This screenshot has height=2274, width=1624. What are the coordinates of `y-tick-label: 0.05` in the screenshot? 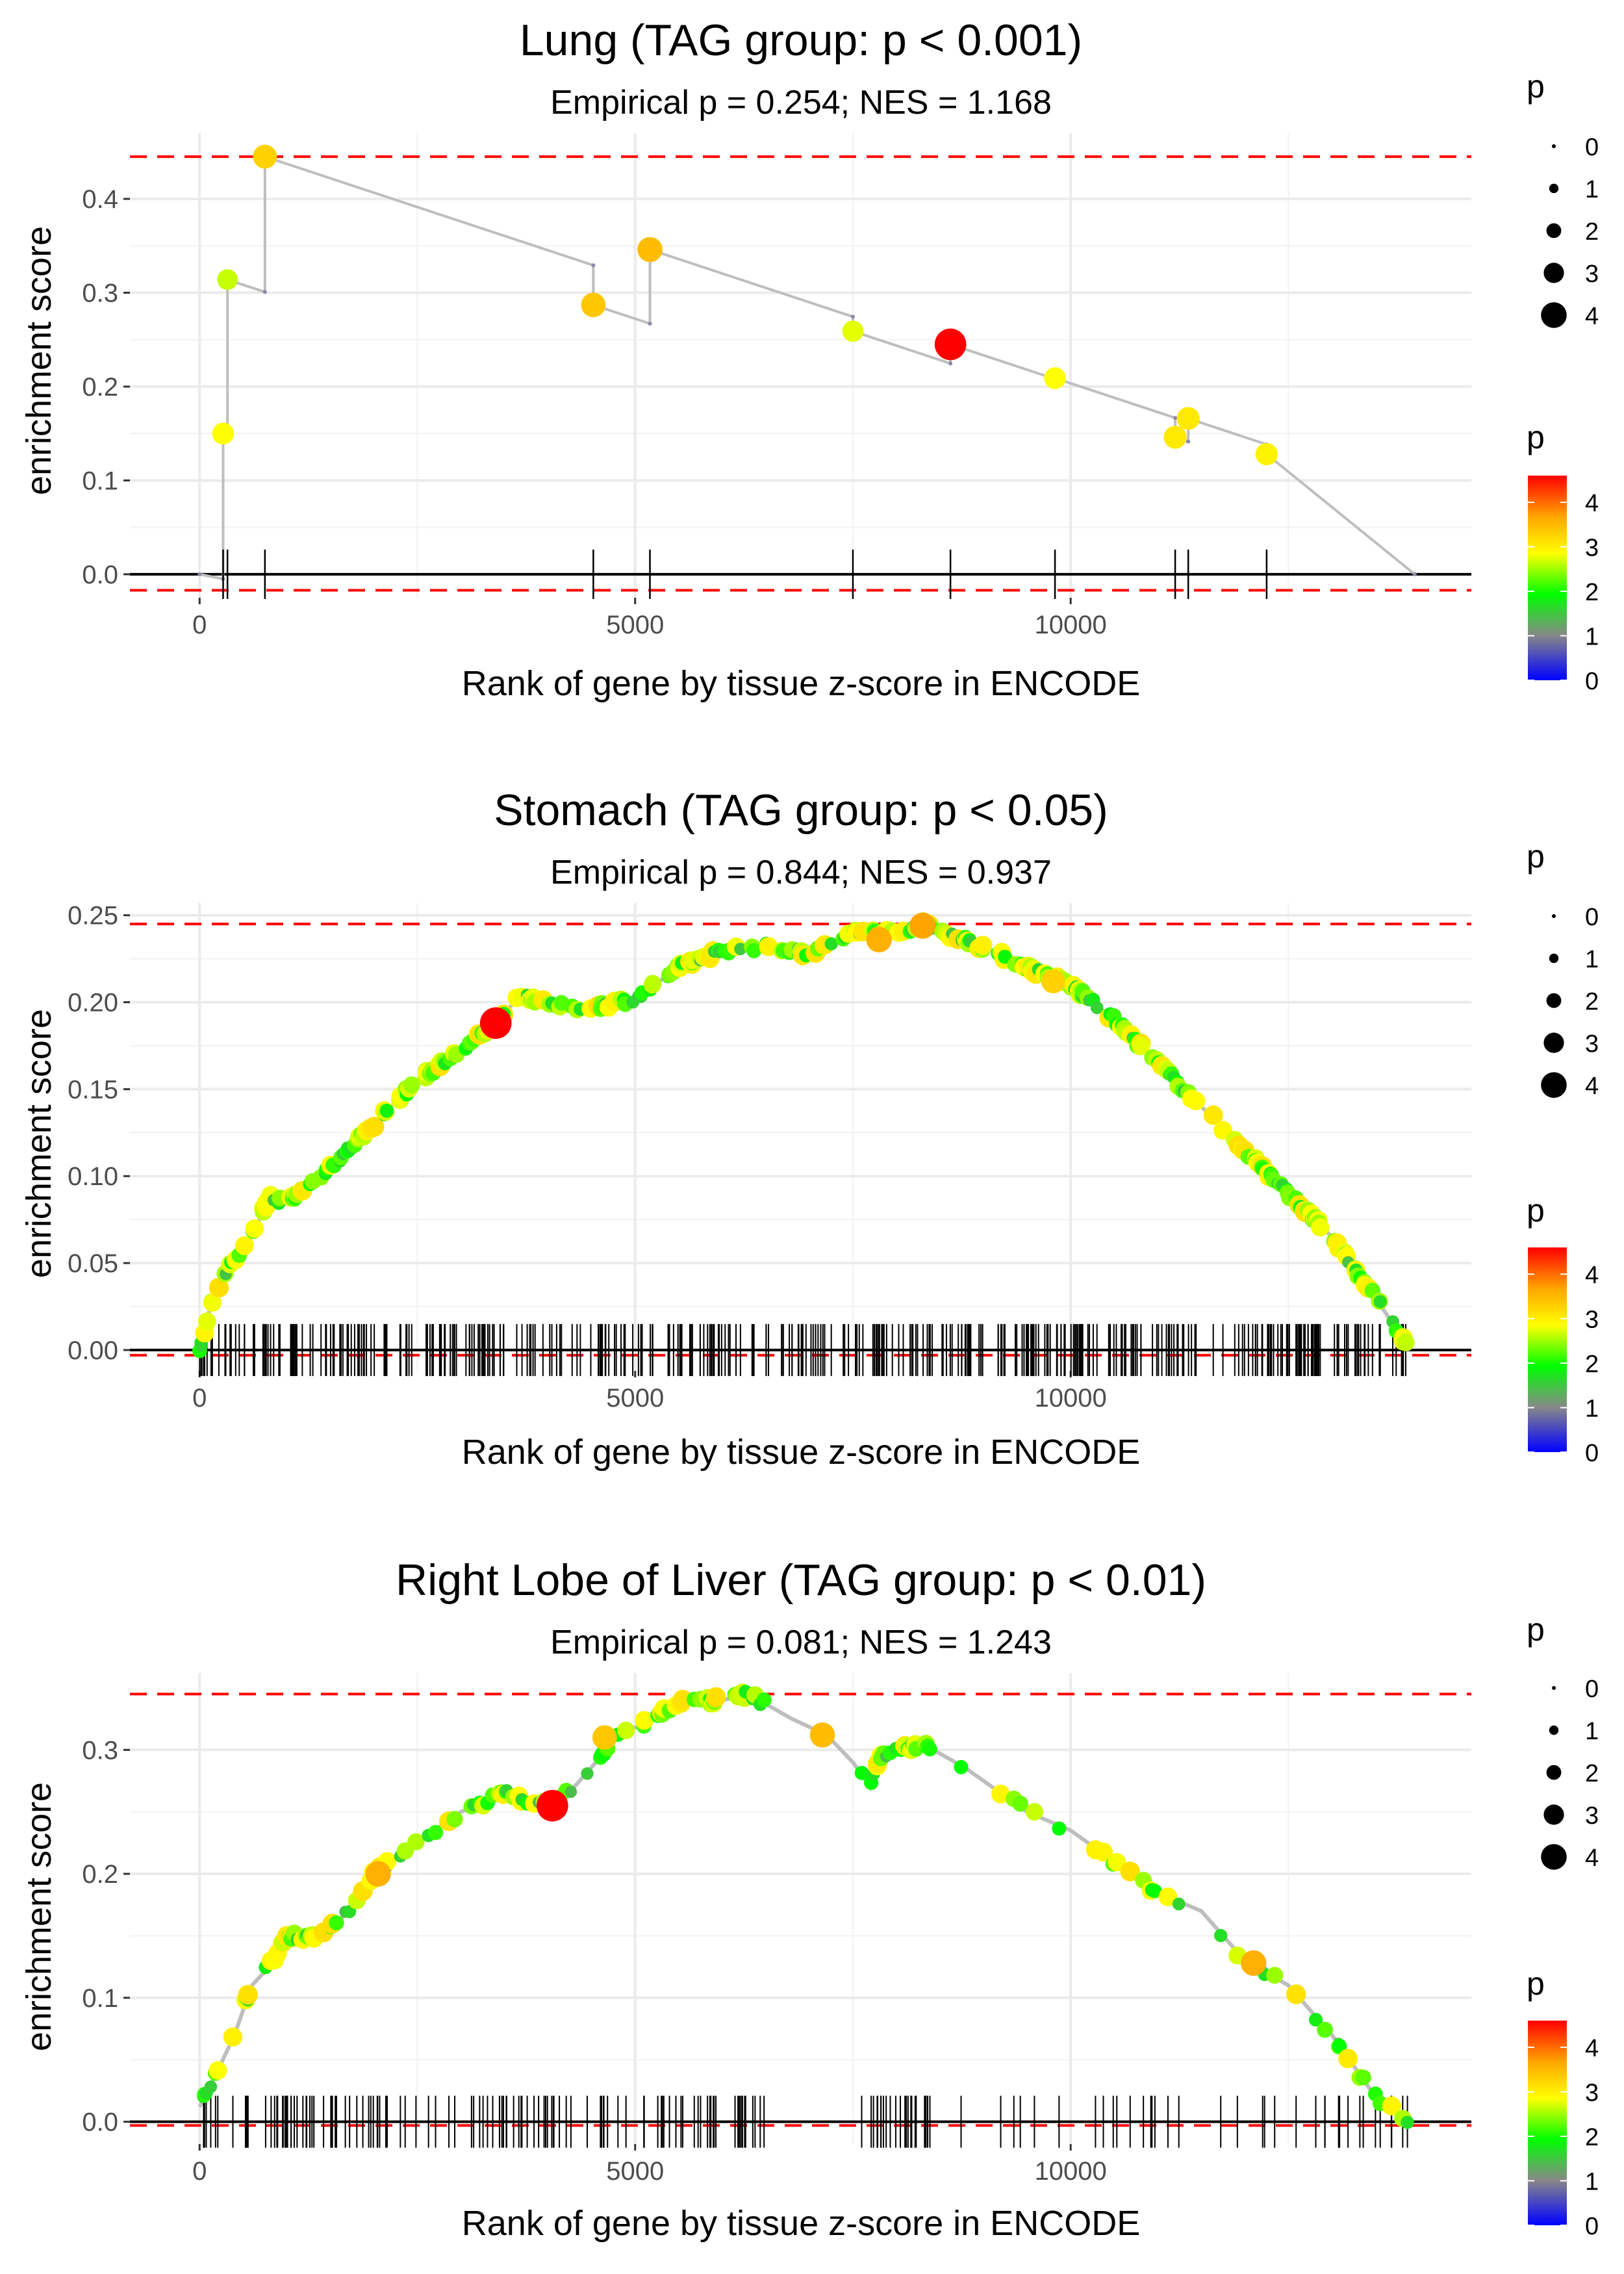 It's located at (93, 1263).